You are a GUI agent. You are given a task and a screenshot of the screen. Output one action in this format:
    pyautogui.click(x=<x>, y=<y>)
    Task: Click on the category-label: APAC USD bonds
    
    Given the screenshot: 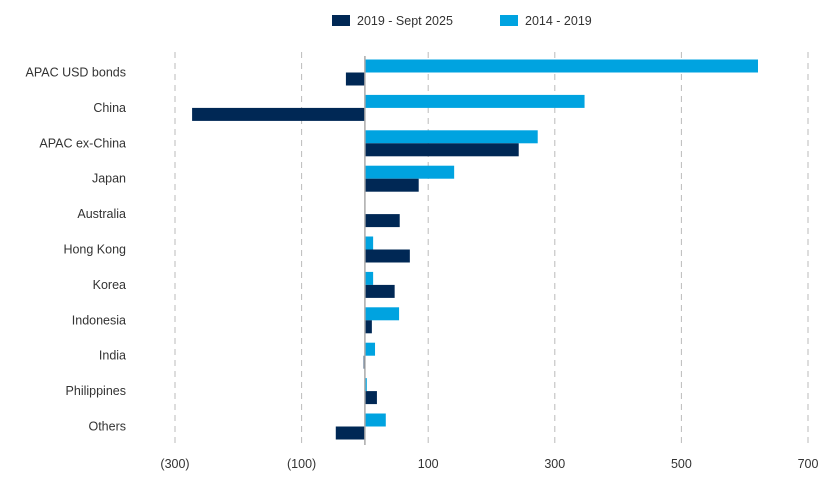 What is the action you would take?
    pyautogui.click(x=75, y=73)
    